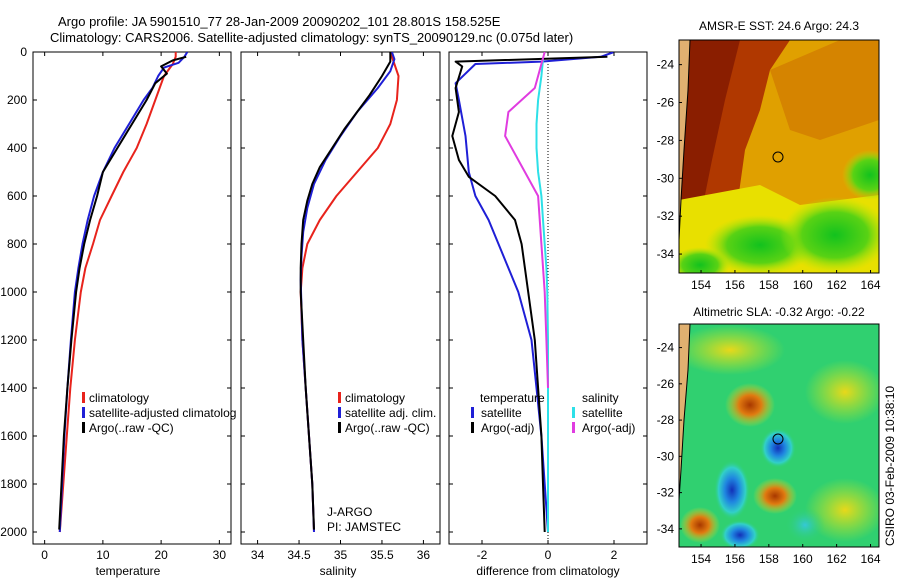 This screenshot has height=580, width=900. Describe the element at coordinates (547, 571) in the screenshot. I see `difference-axis-label: difference from climatology` at that location.